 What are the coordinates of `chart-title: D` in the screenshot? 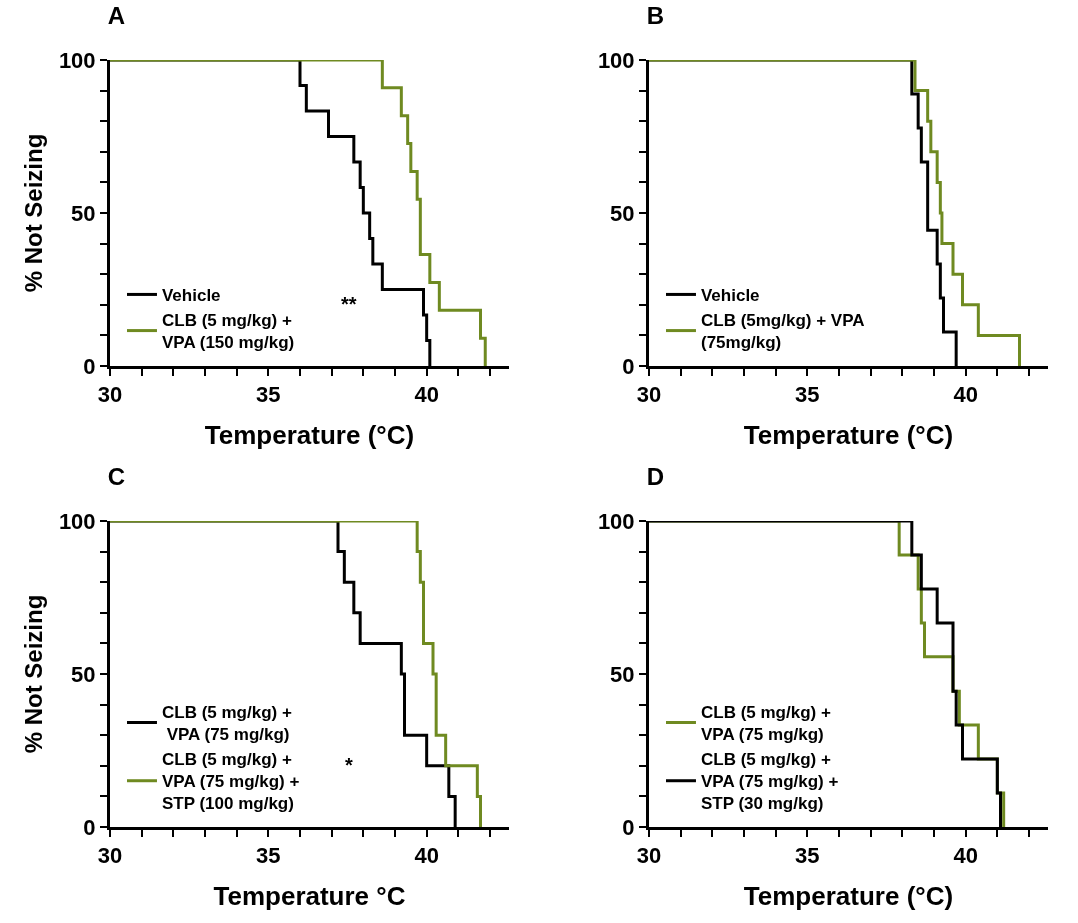 It's located at (655, 476).